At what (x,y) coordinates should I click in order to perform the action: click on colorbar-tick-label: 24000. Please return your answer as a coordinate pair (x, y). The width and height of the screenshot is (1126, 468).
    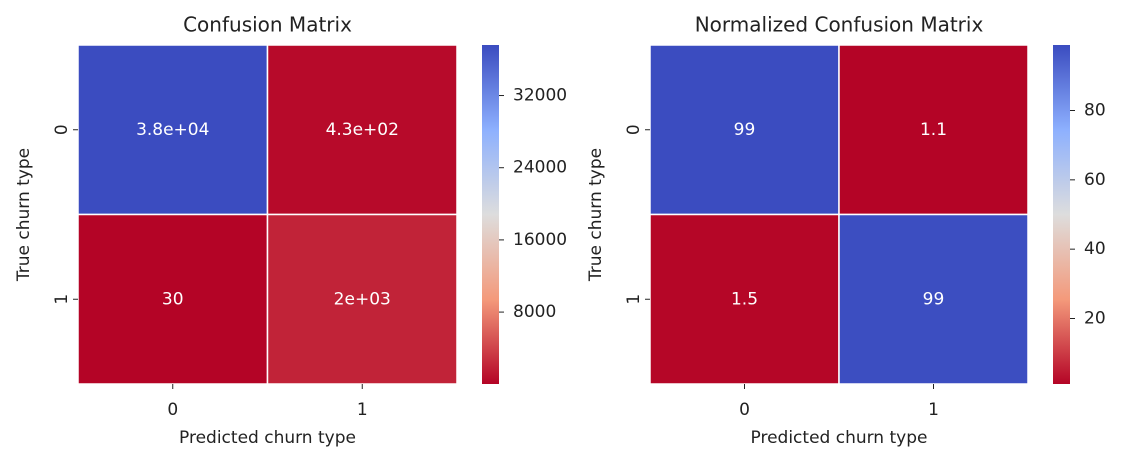
    Looking at the image, I should click on (540, 168).